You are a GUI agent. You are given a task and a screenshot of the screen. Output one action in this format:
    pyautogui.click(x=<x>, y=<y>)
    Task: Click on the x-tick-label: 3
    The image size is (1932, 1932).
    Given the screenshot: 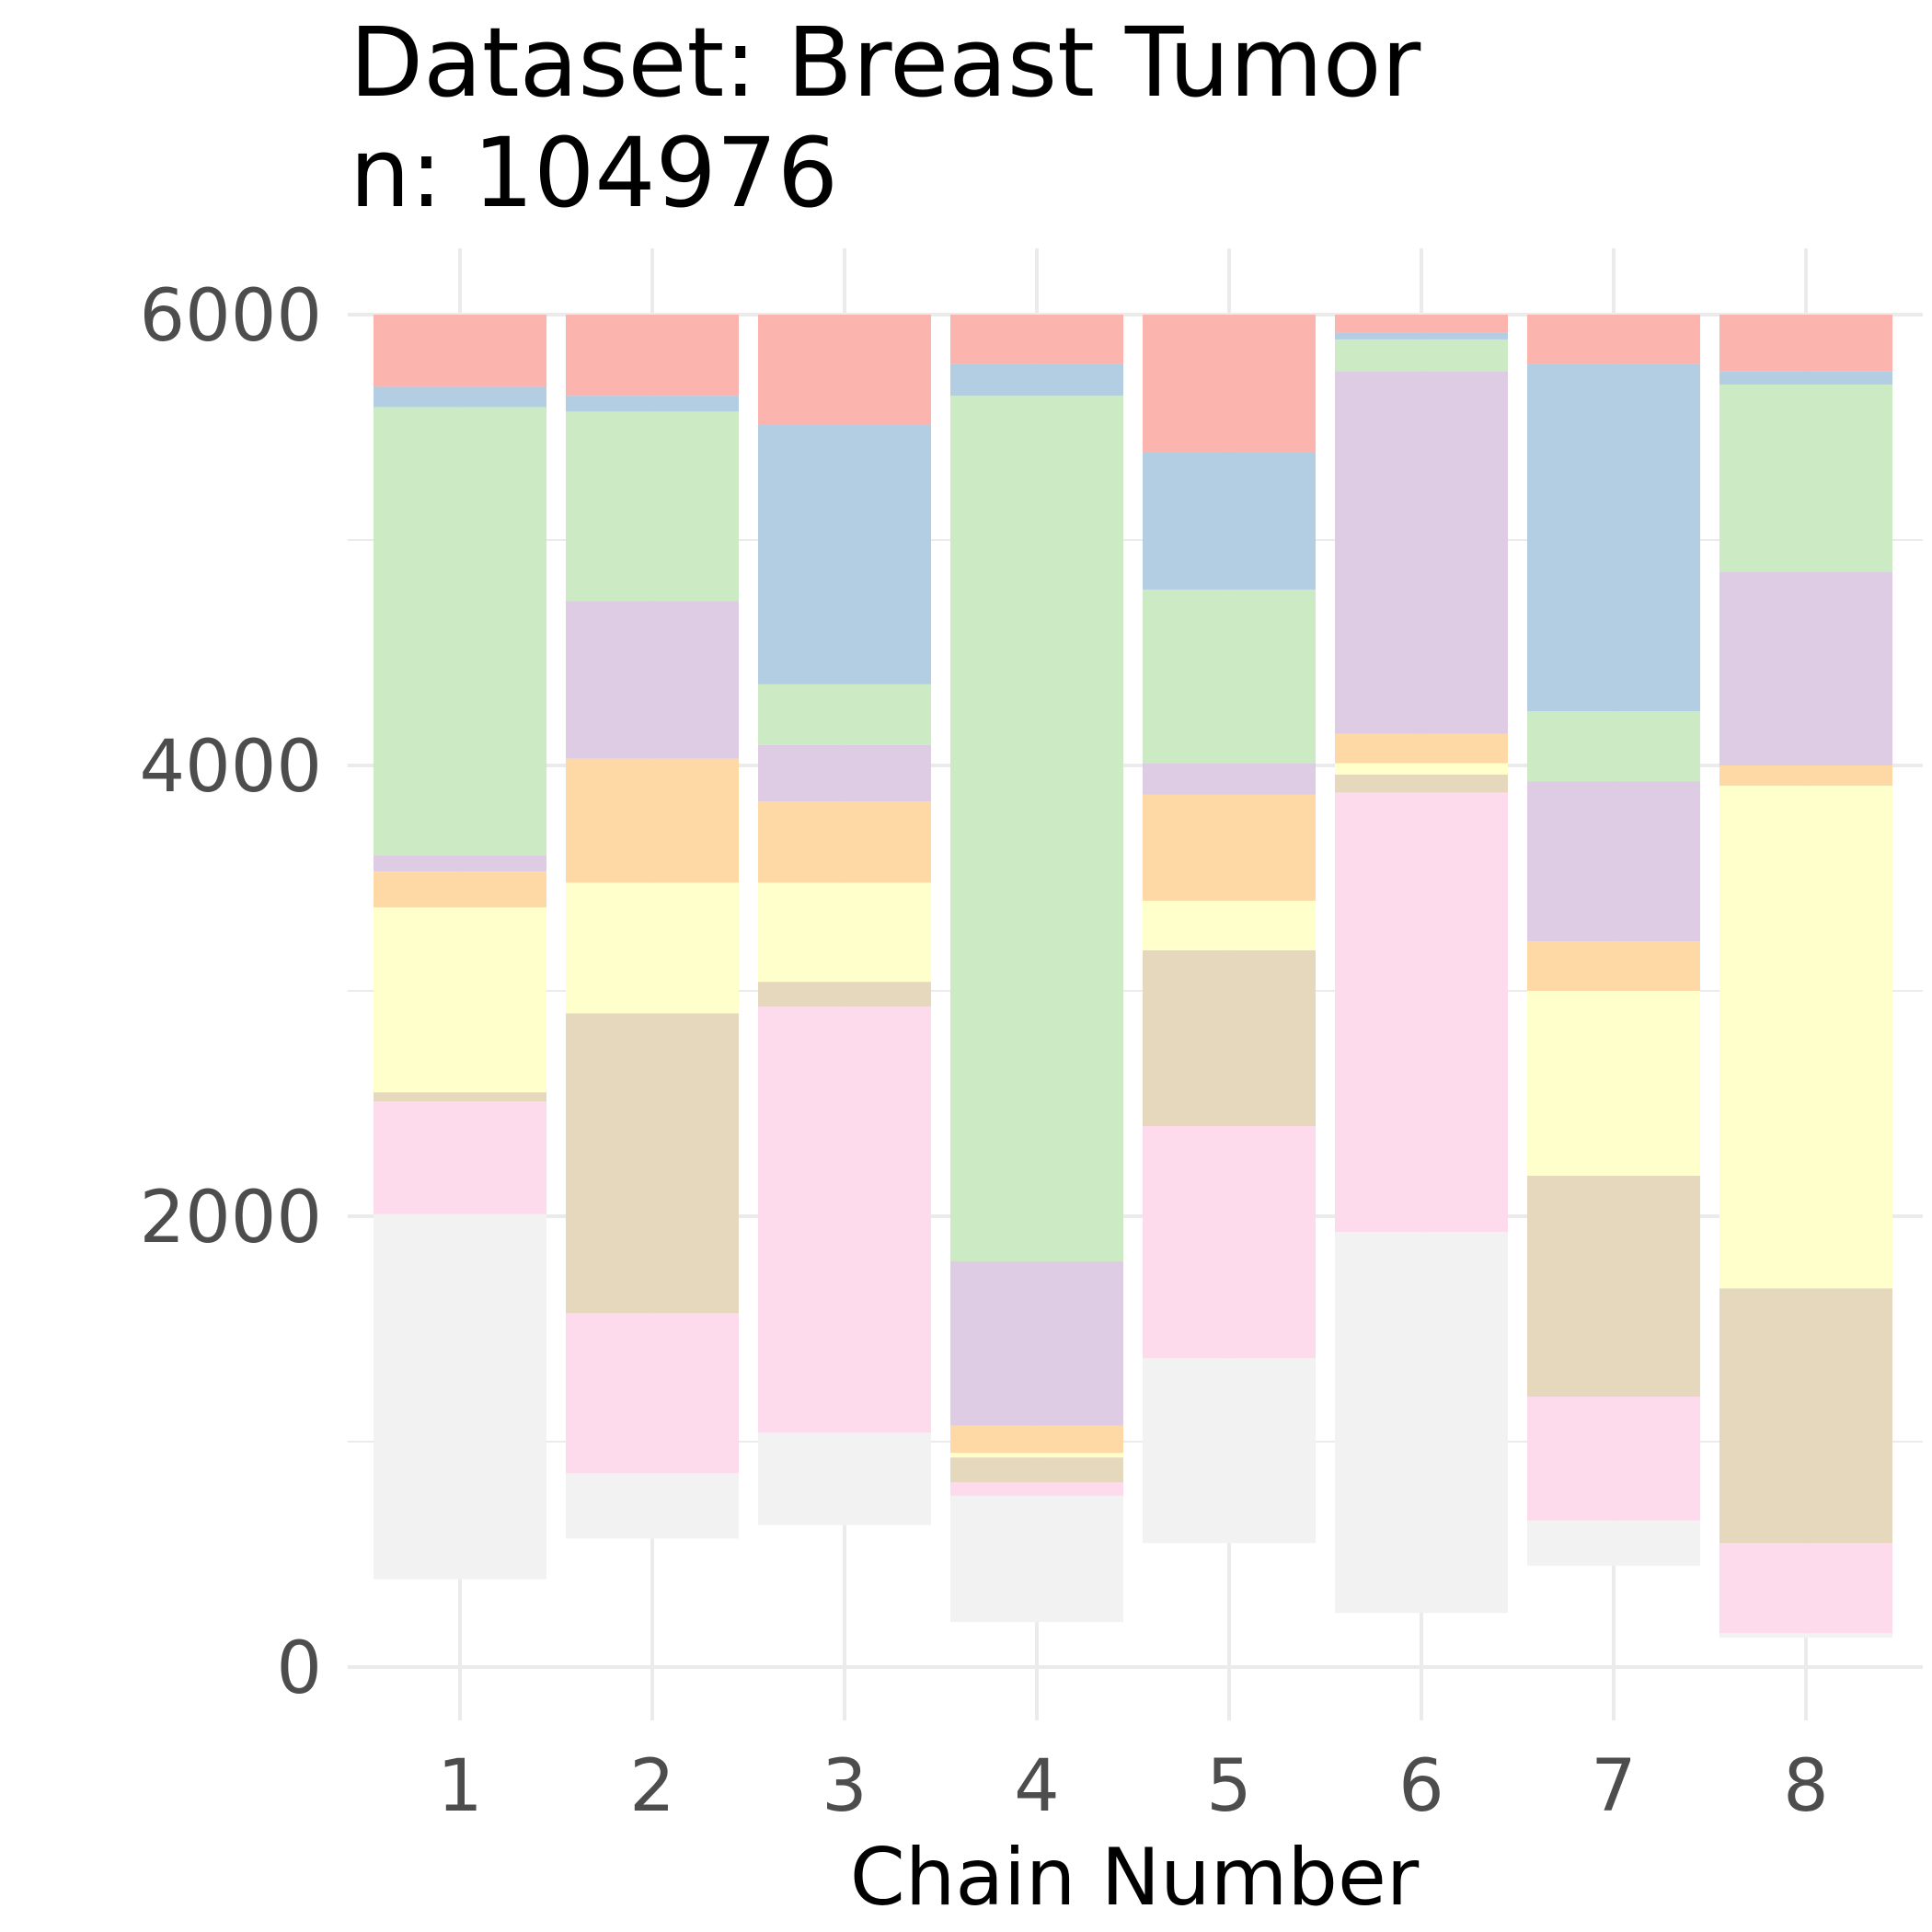 What is the action you would take?
    pyautogui.click(x=845, y=1786)
    